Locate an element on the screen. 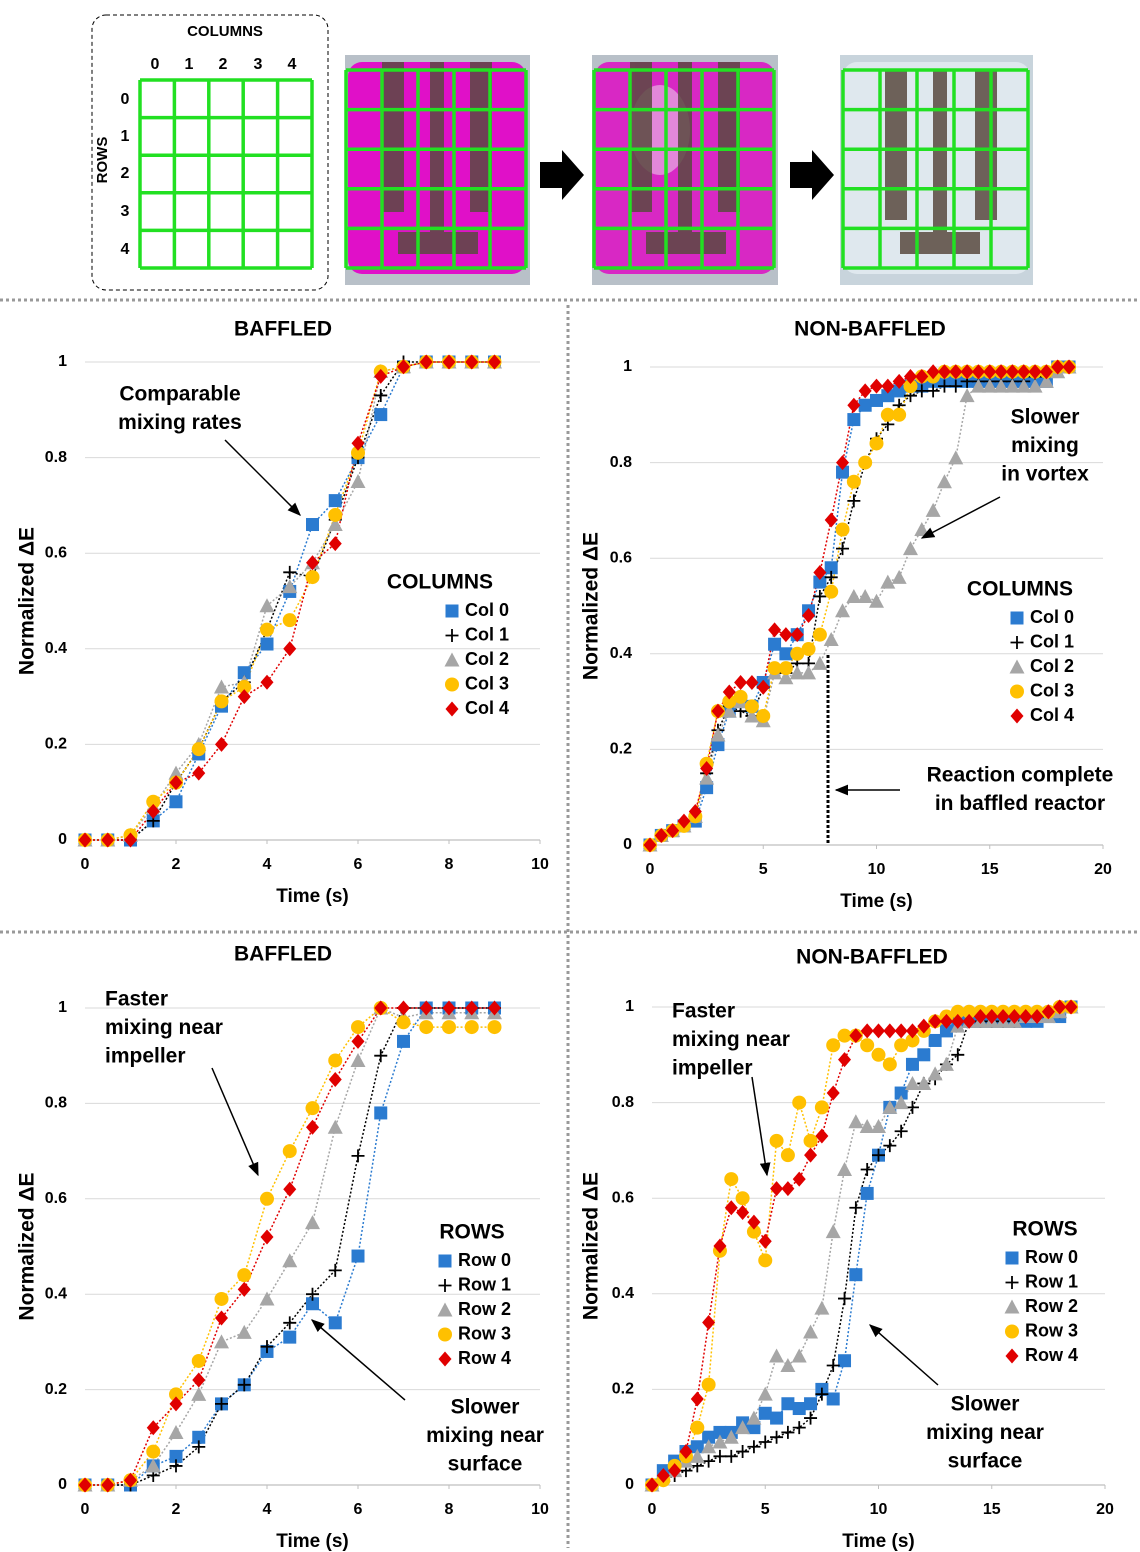 This screenshot has height=1552, width=1140. y-tick-label: 0.2 is located at coordinates (621, 749).